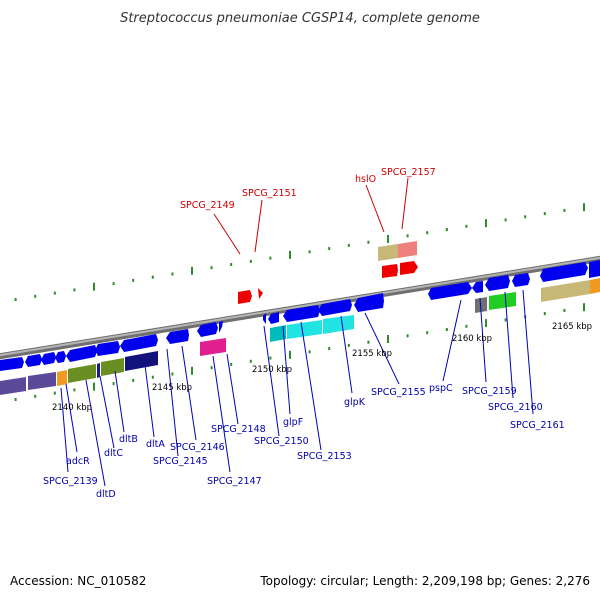 The image size is (600, 600). What do you see at coordinates (234, 481) in the screenshot?
I see `gene-label: SPCG_2147` at bounding box center [234, 481].